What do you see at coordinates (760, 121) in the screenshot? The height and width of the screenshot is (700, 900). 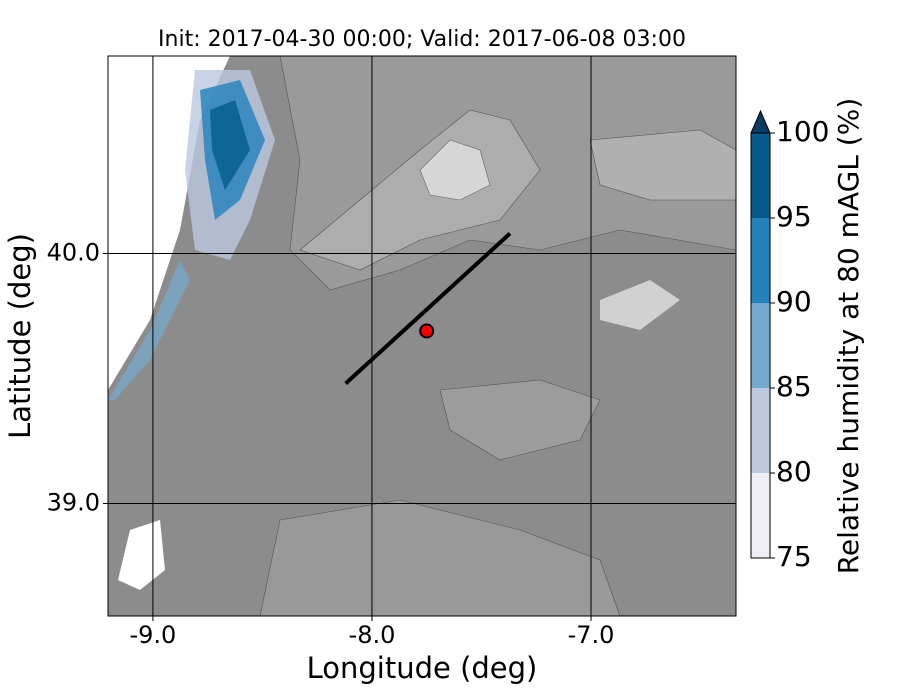 I see `colorbar-extend` at bounding box center [760, 121].